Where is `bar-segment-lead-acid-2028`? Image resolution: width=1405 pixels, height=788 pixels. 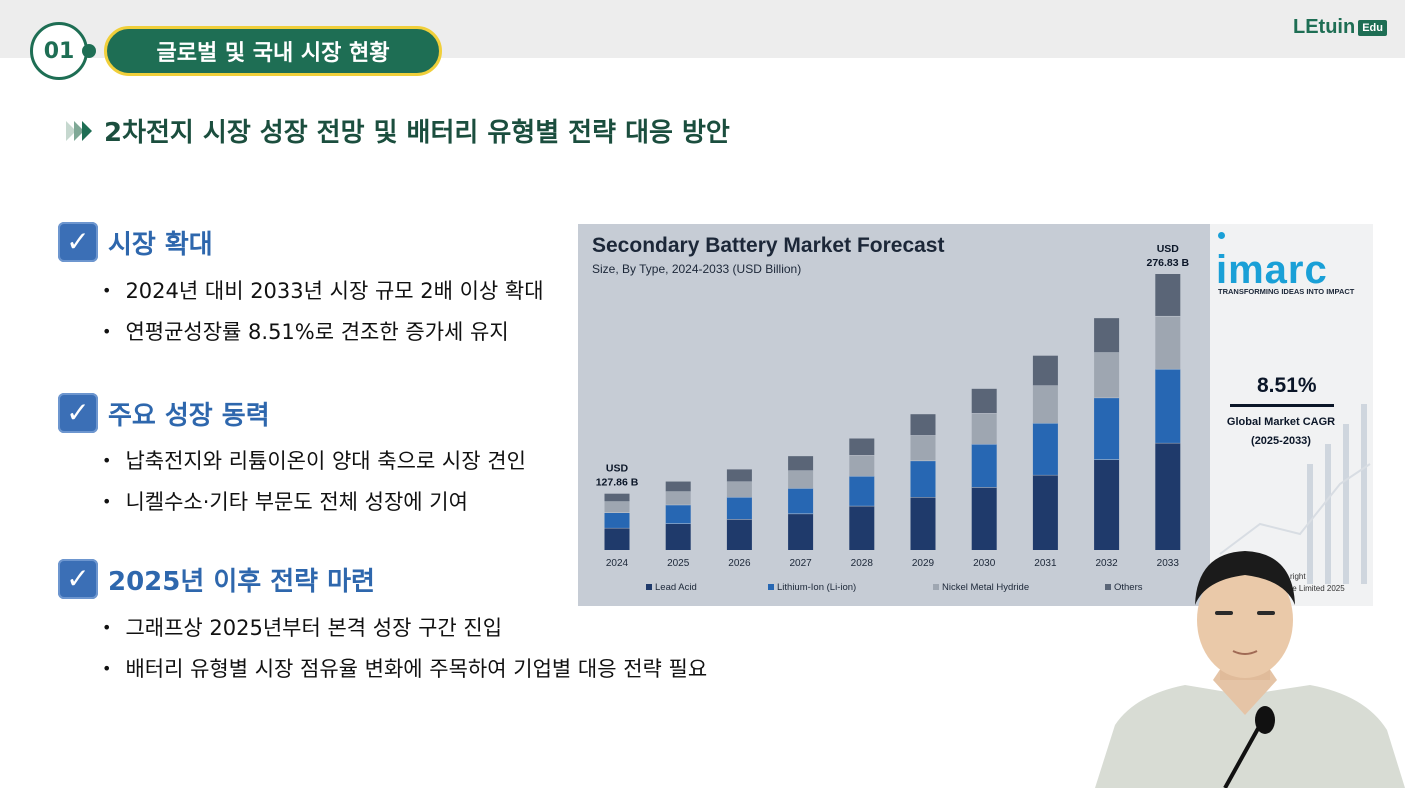 bar-segment-lead-acid-2028 is located at coordinates (862, 527).